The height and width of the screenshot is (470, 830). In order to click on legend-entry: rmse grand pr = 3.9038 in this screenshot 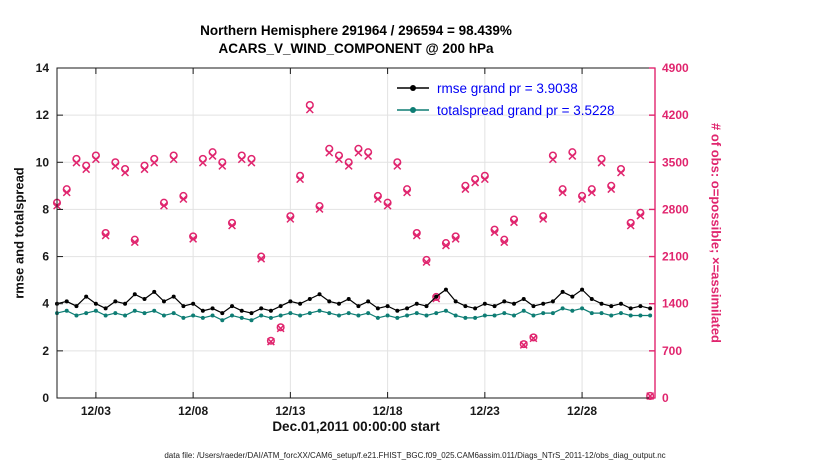, I will do `click(505, 88)`.